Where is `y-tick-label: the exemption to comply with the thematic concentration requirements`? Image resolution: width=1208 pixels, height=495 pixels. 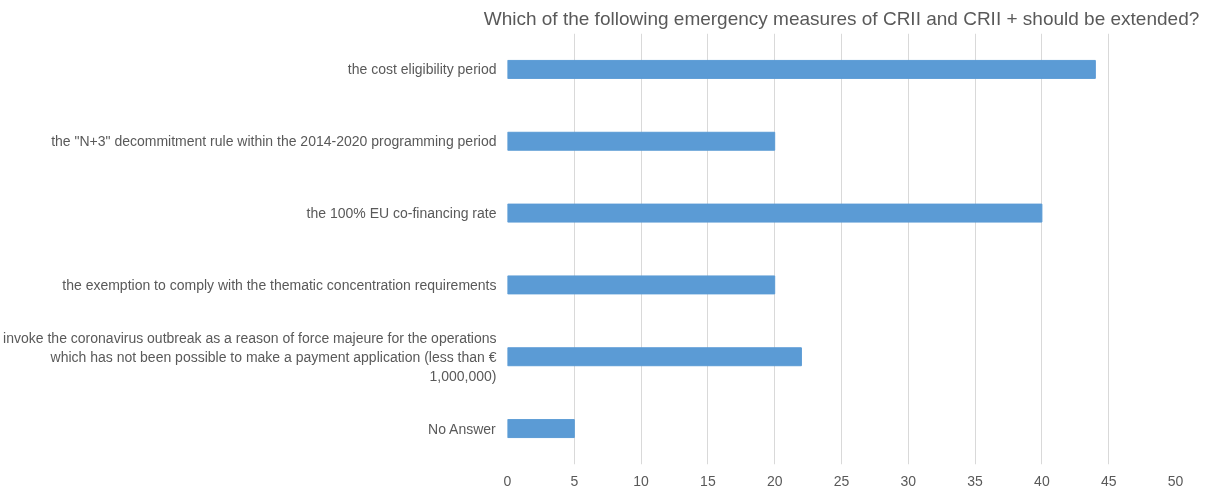 y-tick-label: the exemption to comply with the thematic concentration requirements is located at coordinates (279, 284).